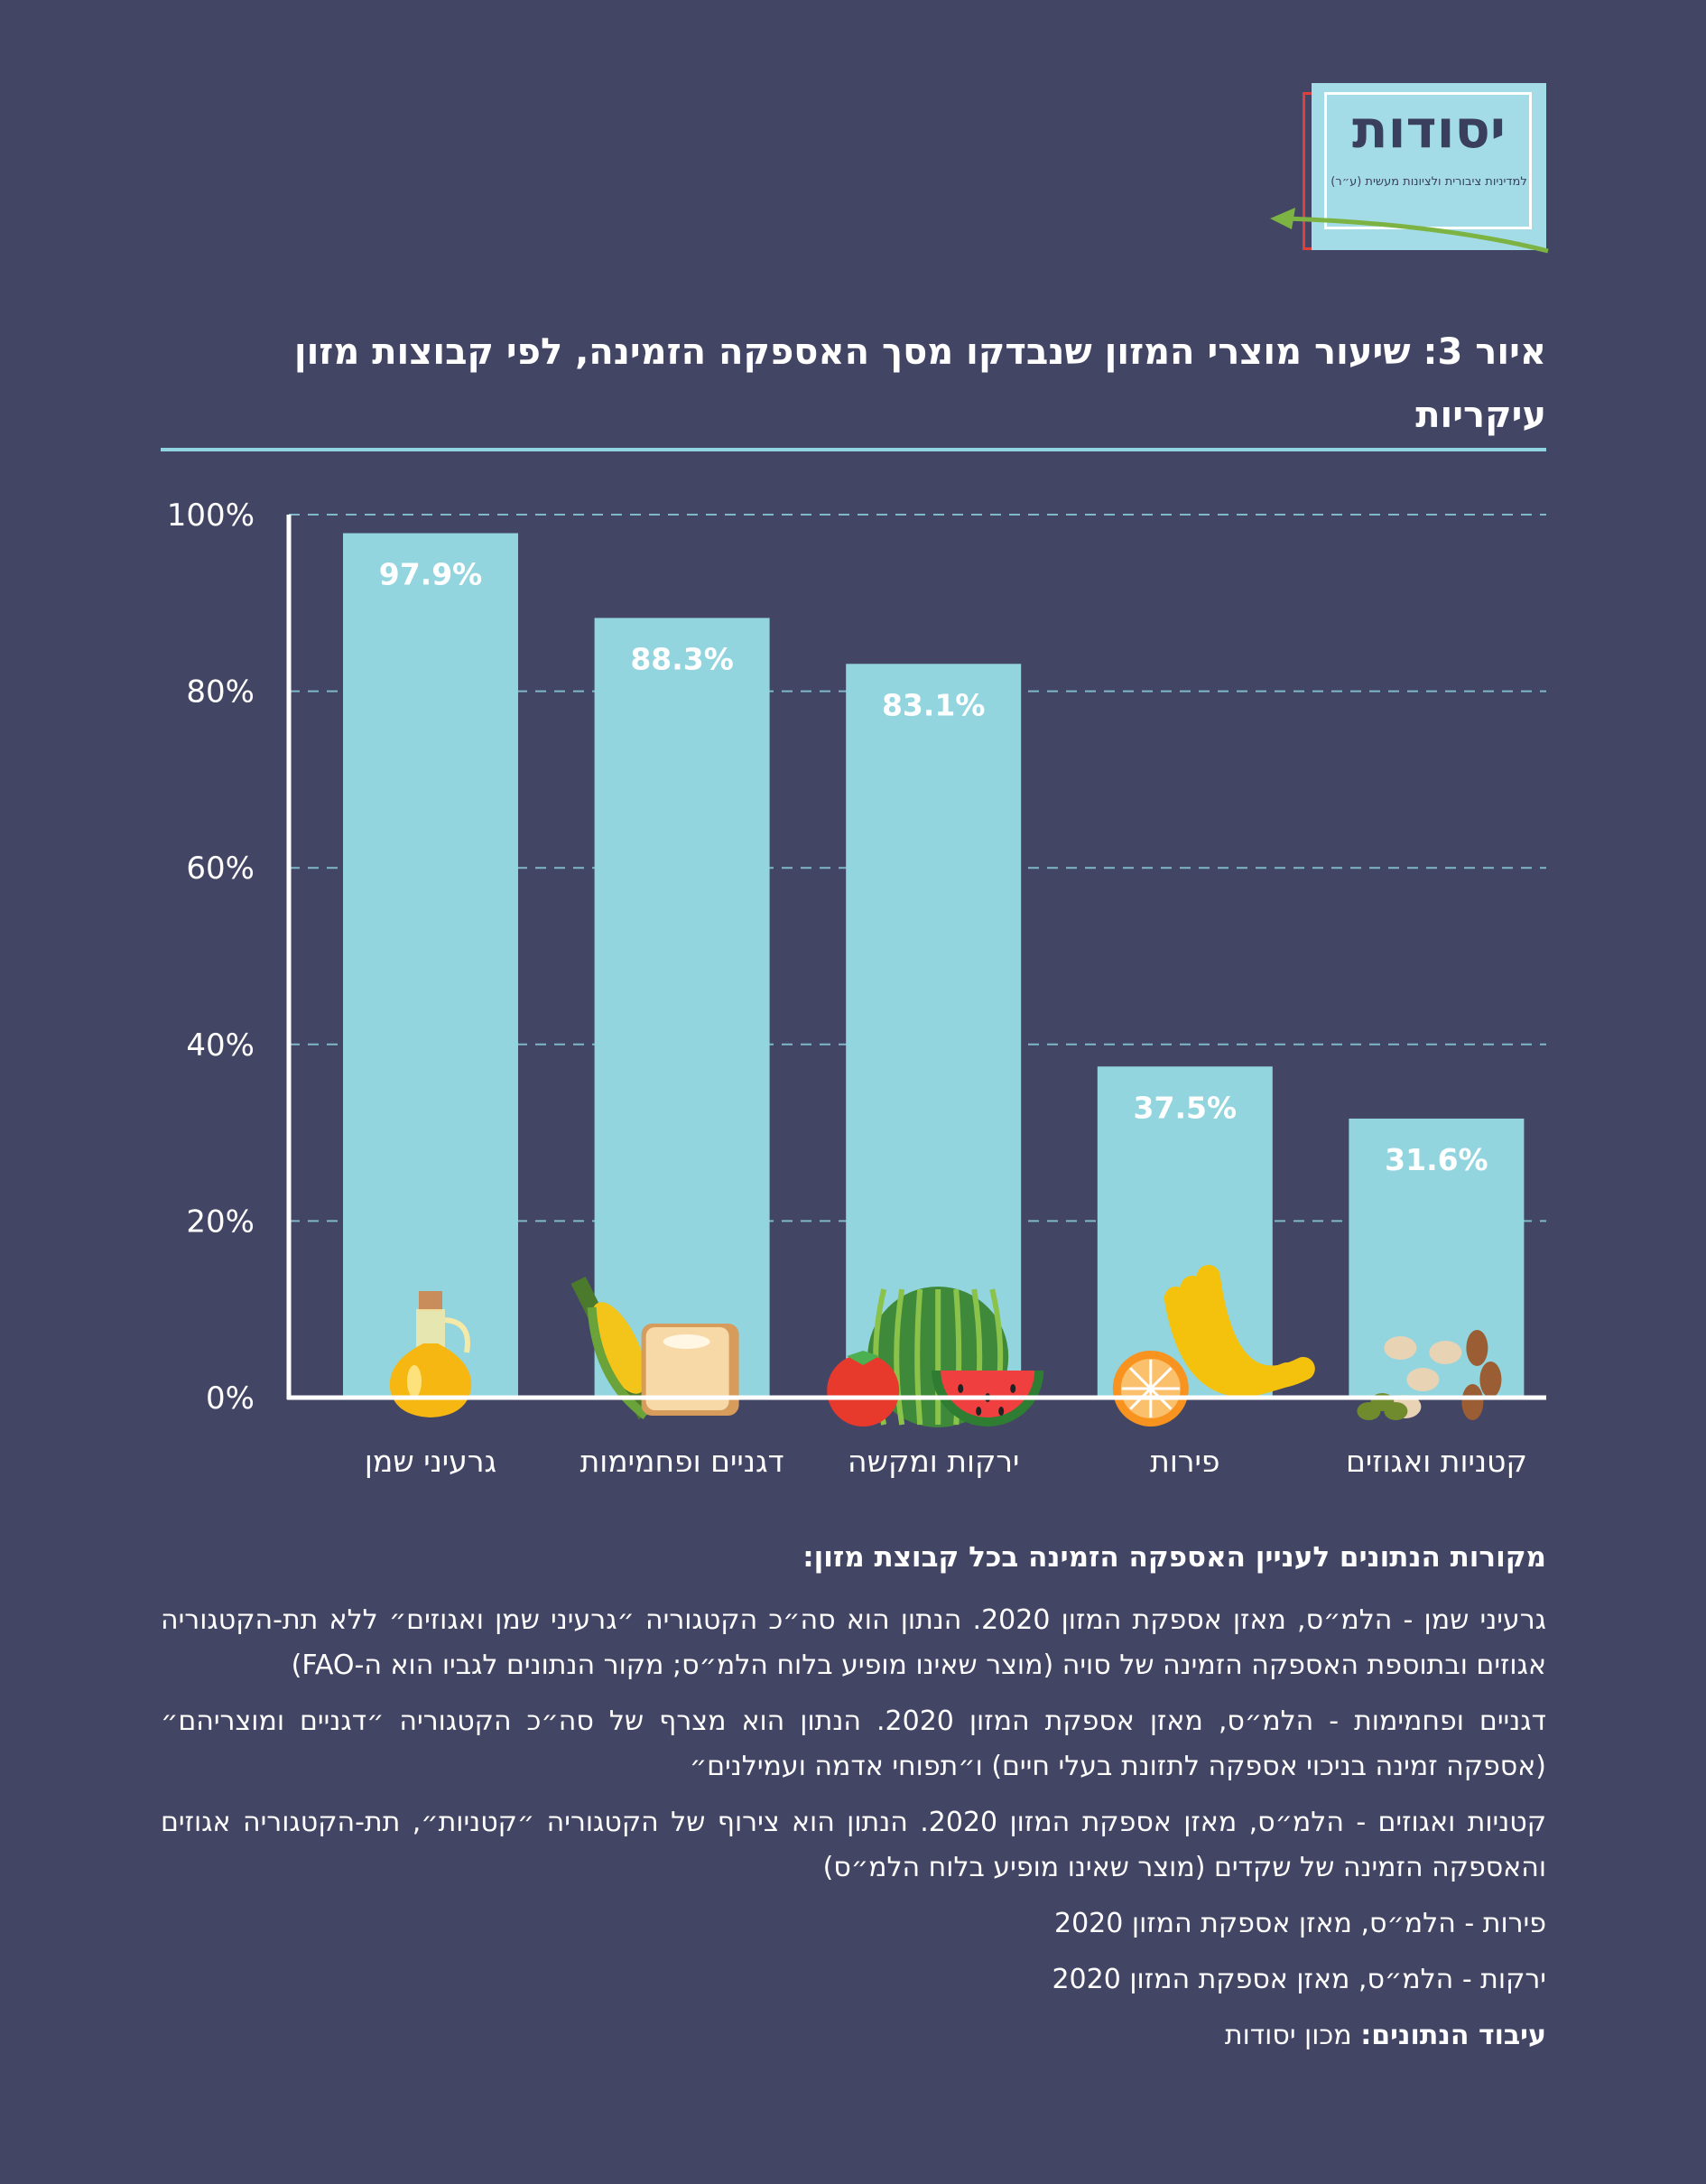 This screenshot has height=2184, width=1706. Describe the element at coordinates (682, 1461) in the screenshot. I see `x-tick-label: דגניים ופחמימות` at that location.